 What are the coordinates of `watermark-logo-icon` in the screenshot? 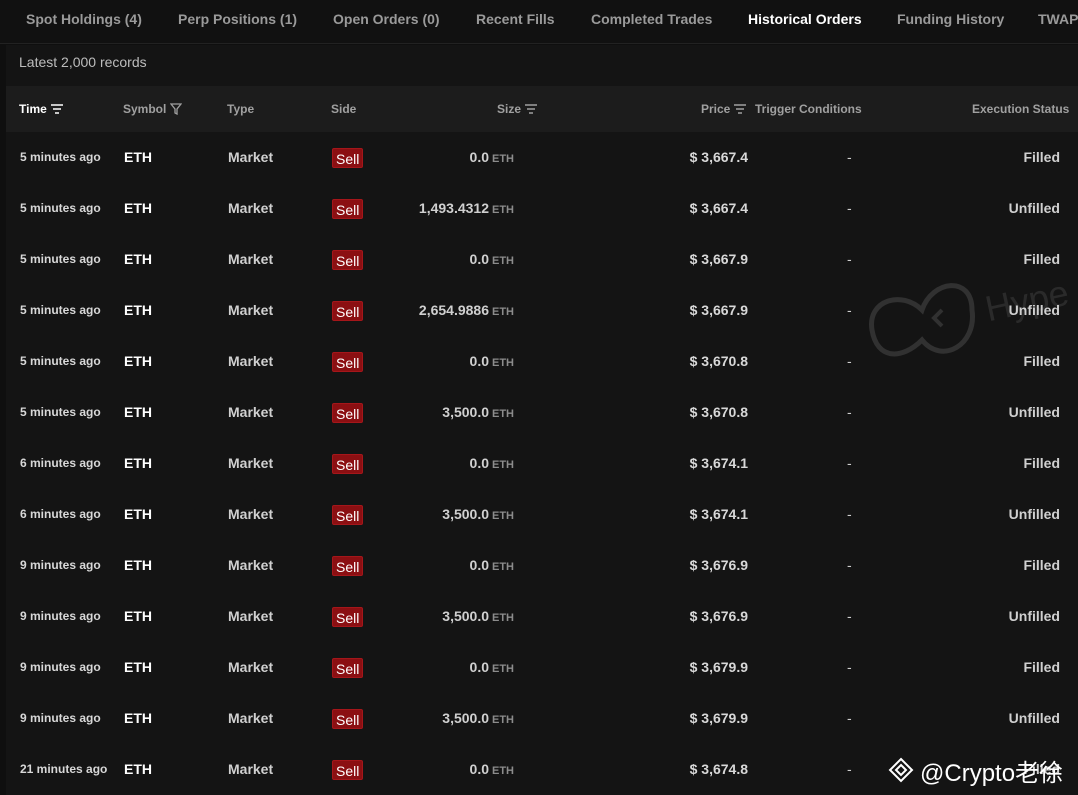 It's located at (922, 320).